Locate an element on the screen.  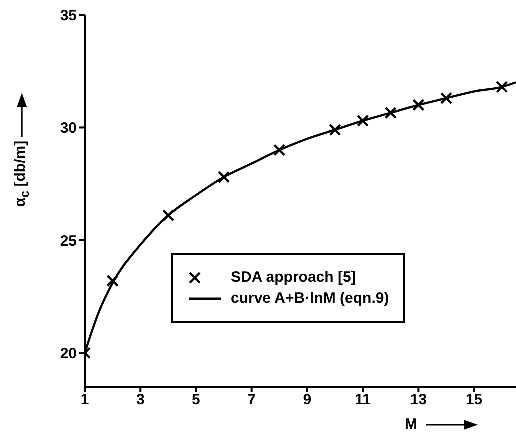
x-tick-label: 15 is located at coordinates (474, 400).